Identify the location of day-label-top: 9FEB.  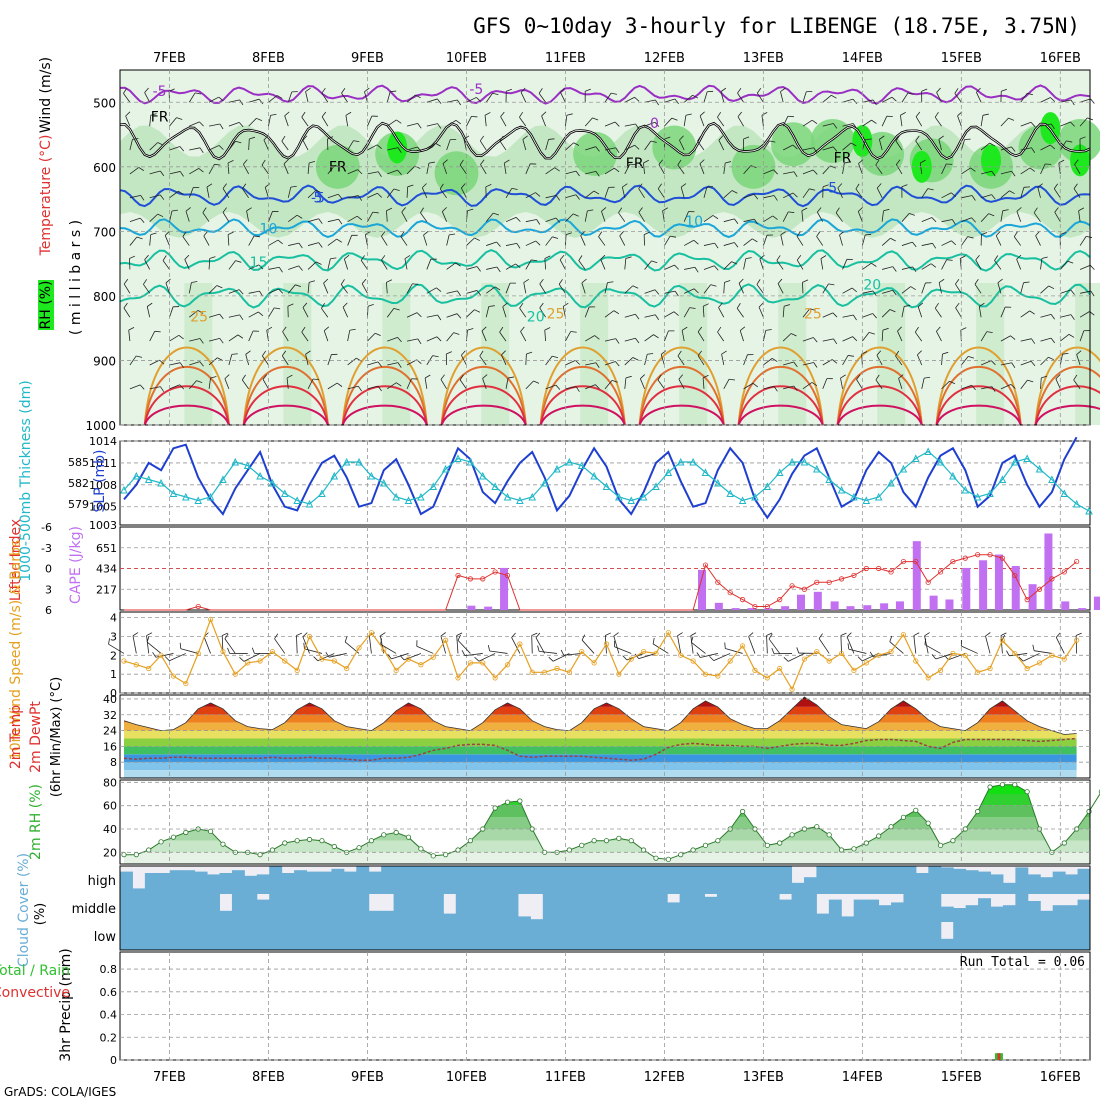
(367, 58).